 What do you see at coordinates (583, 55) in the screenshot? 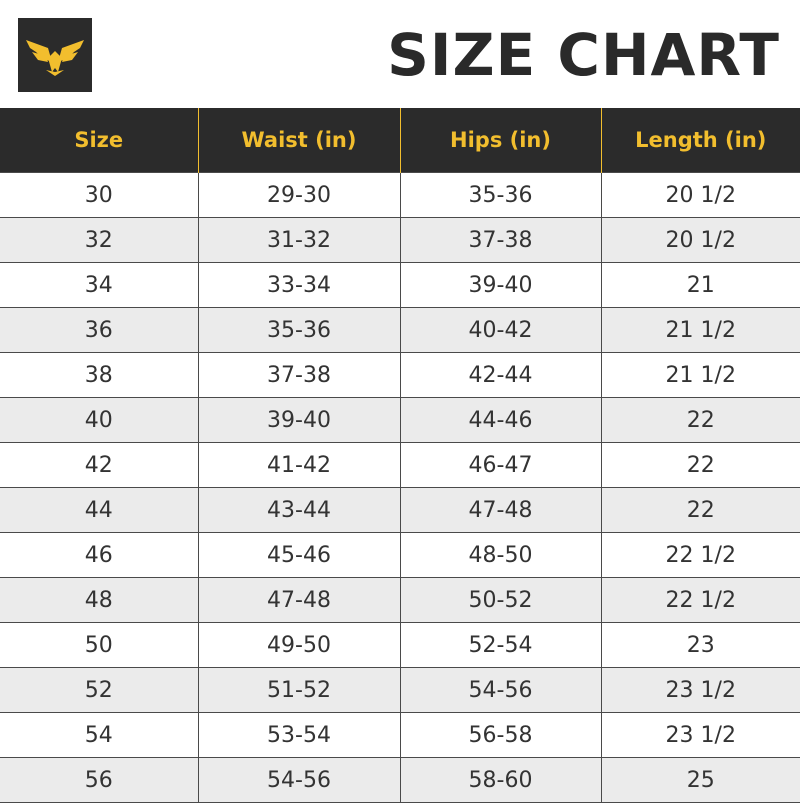
I see `title: SIZE CHART` at bounding box center [583, 55].